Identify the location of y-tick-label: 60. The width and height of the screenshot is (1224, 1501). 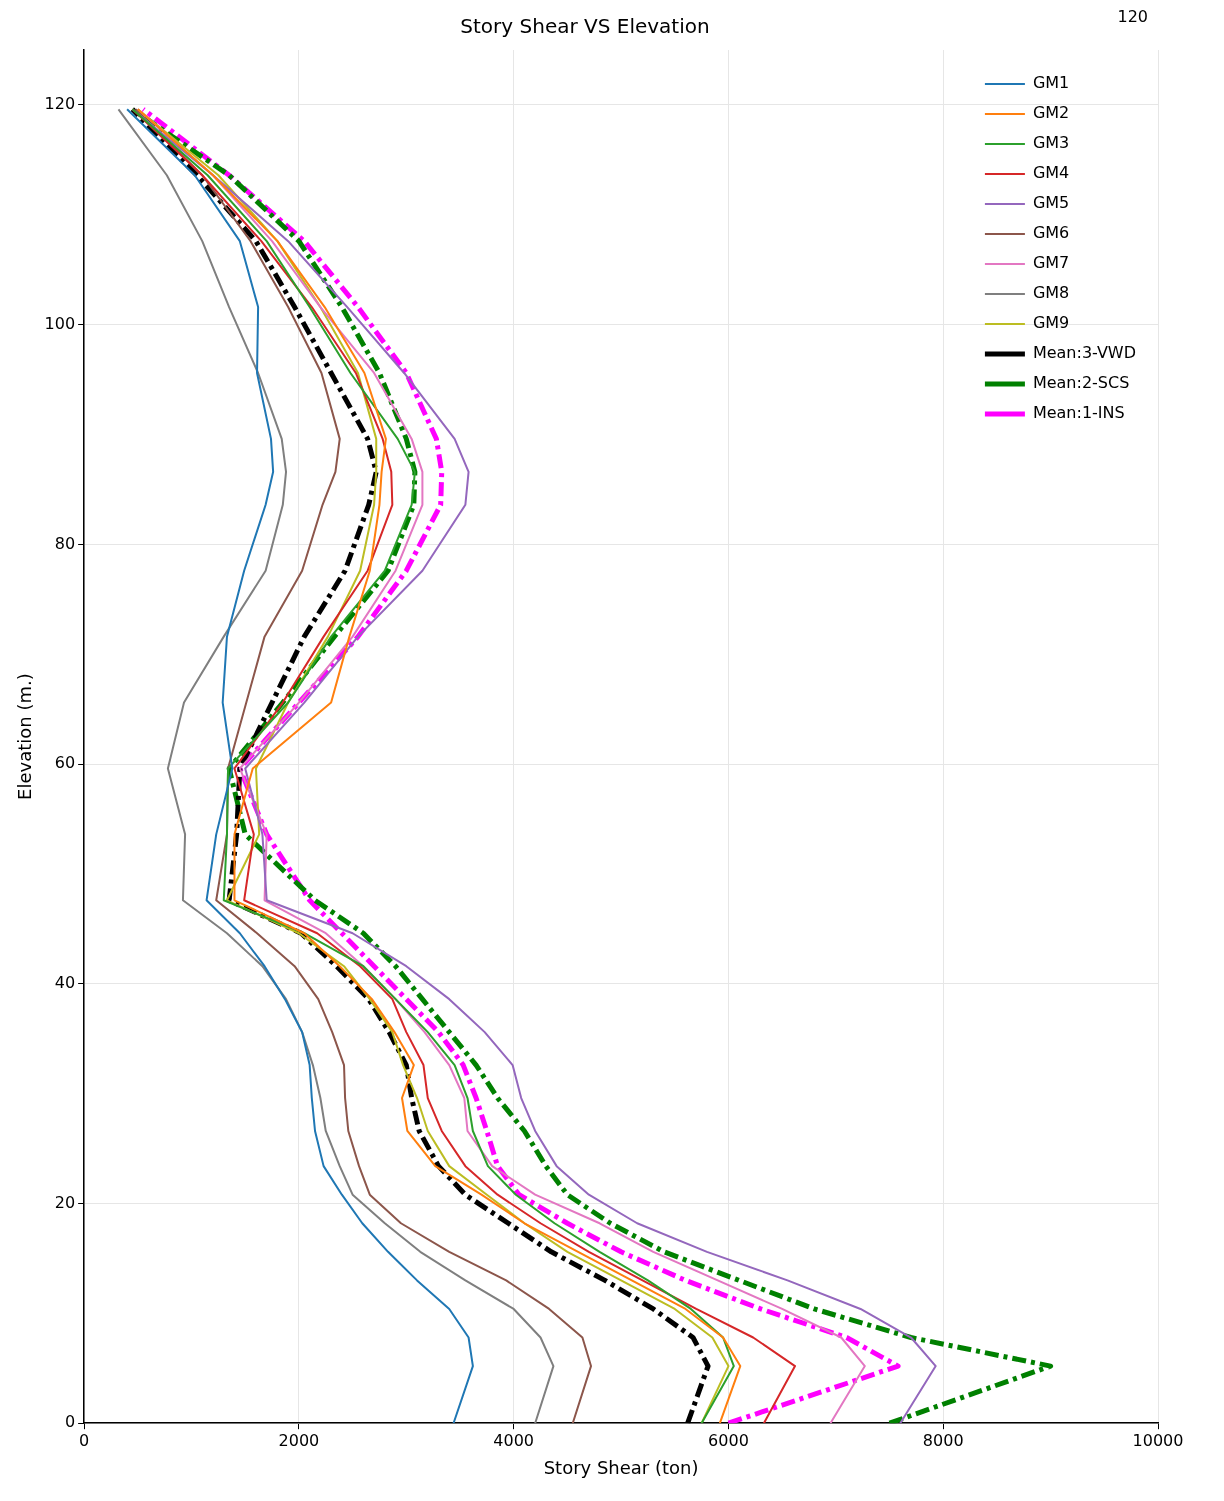
(65, 763).